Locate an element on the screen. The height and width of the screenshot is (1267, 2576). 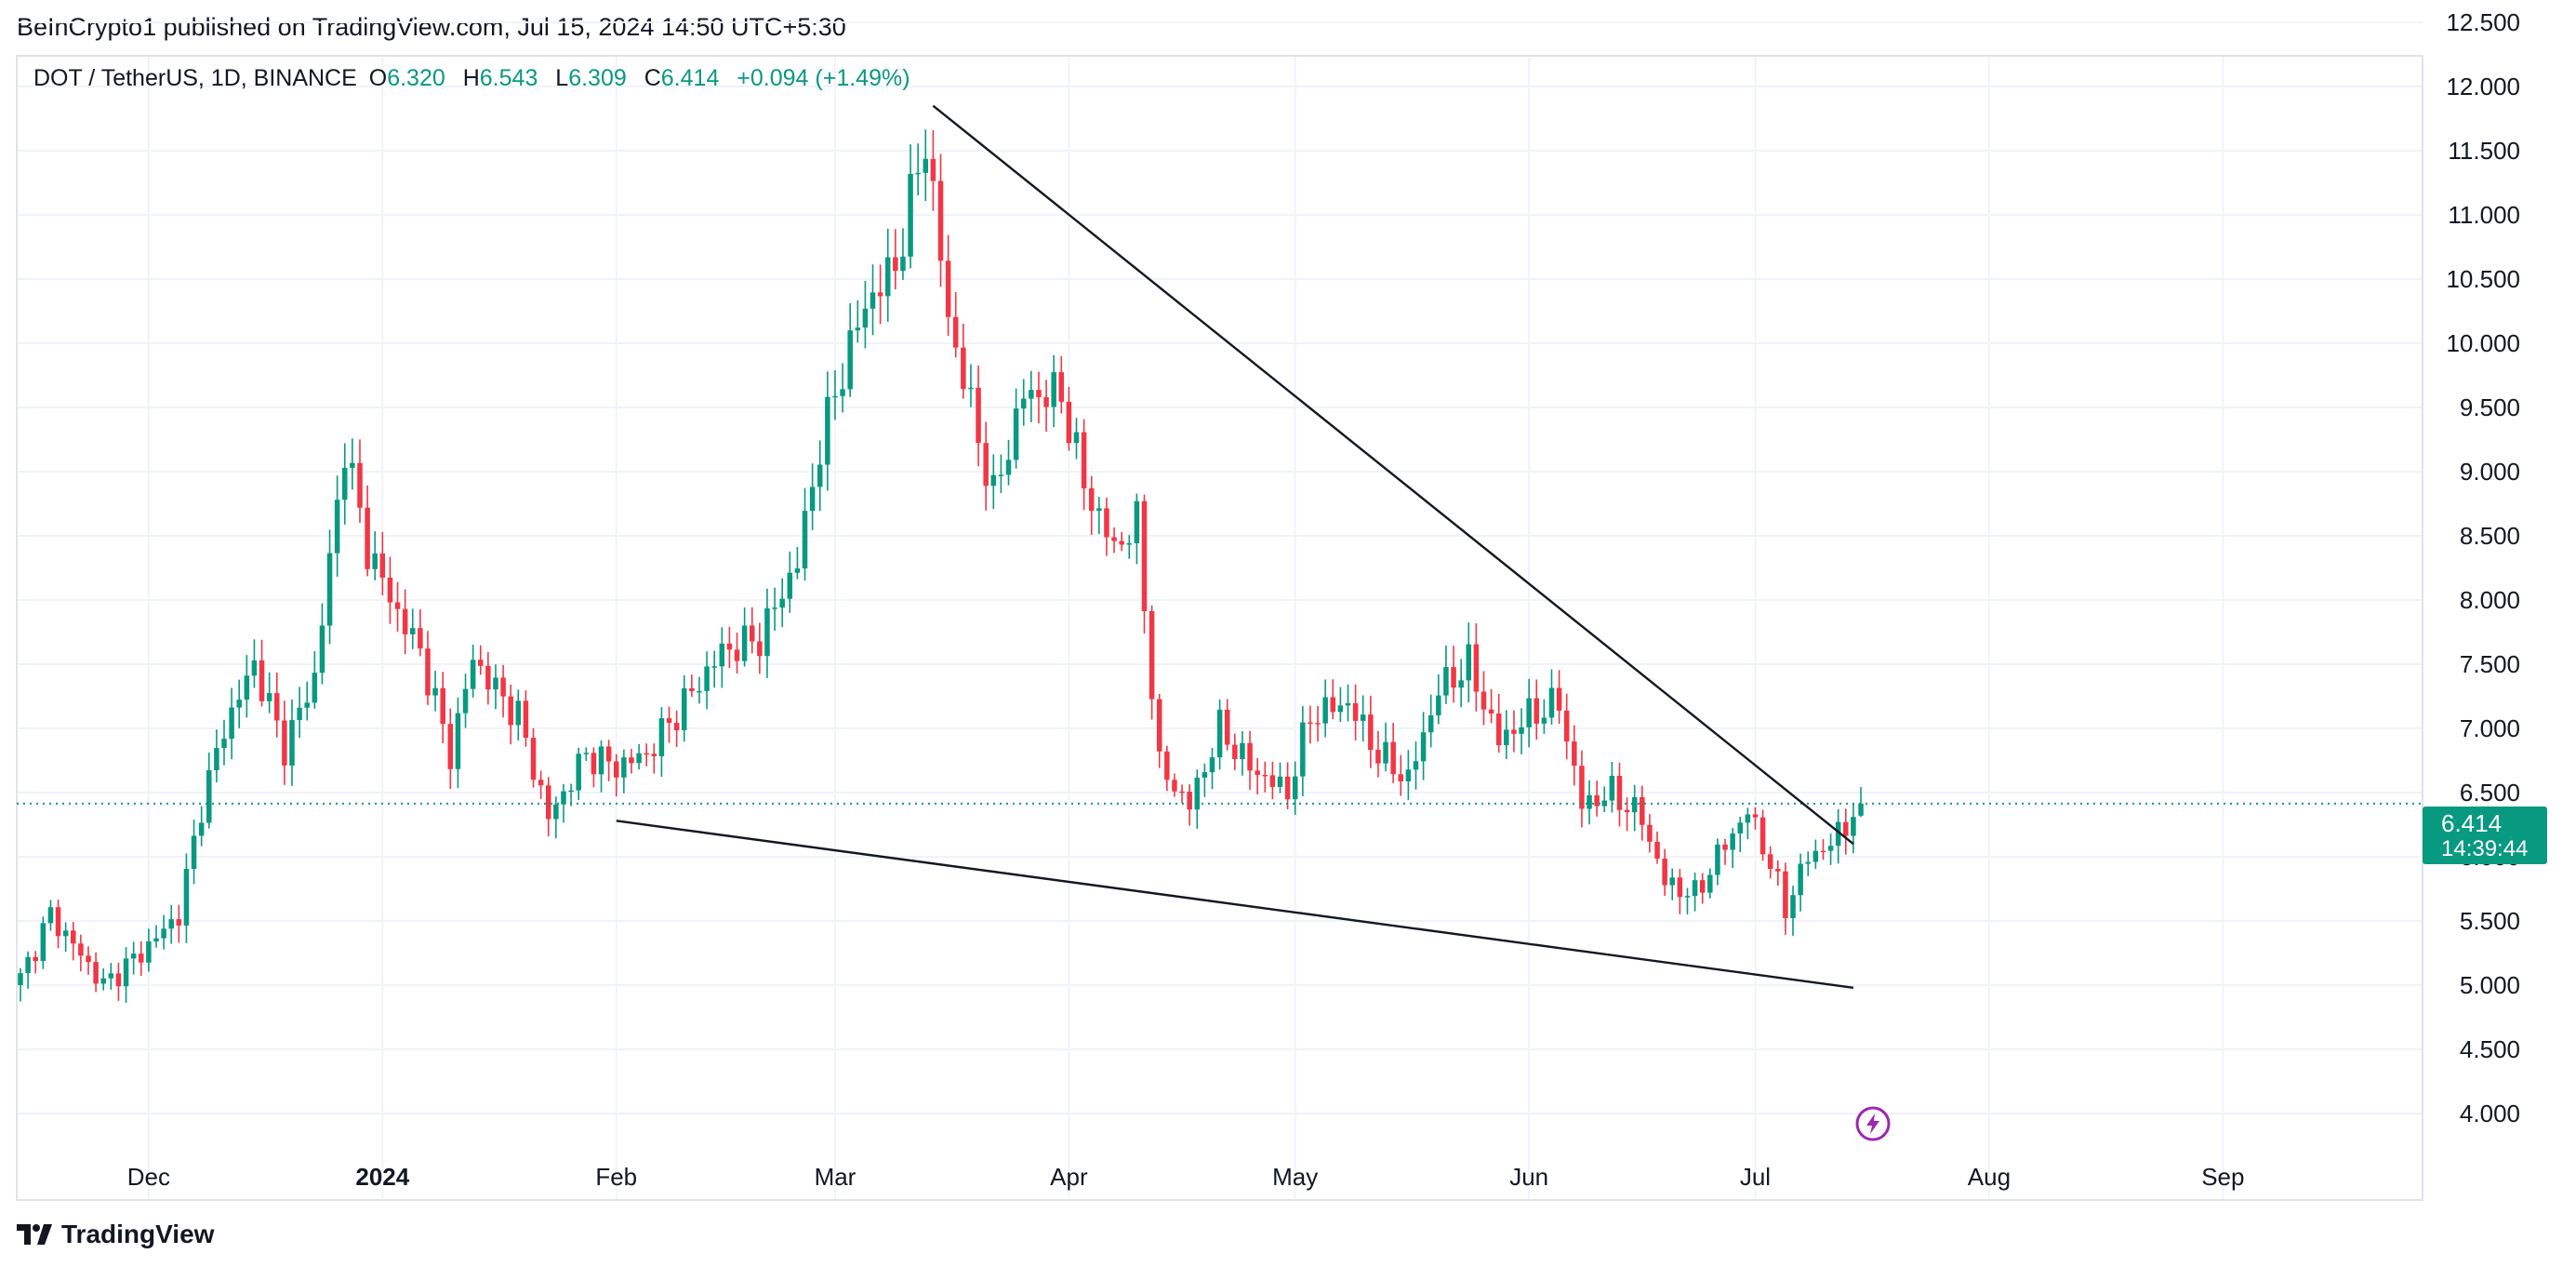
lightning-flash-icon is located at coordinates (1873, 1124).